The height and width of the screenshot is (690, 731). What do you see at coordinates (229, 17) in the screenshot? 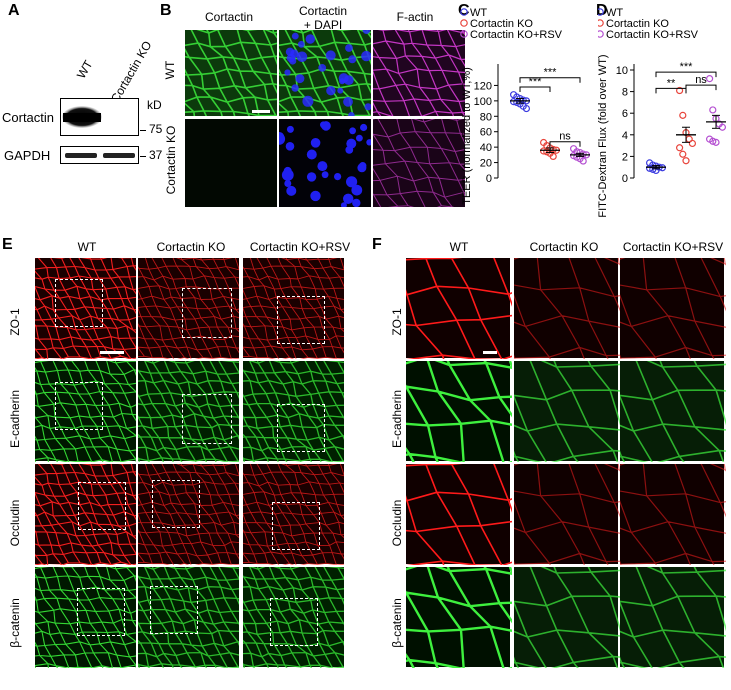
I see `b-col-cortactin: Cortactin` at bounding box center [229, 17].